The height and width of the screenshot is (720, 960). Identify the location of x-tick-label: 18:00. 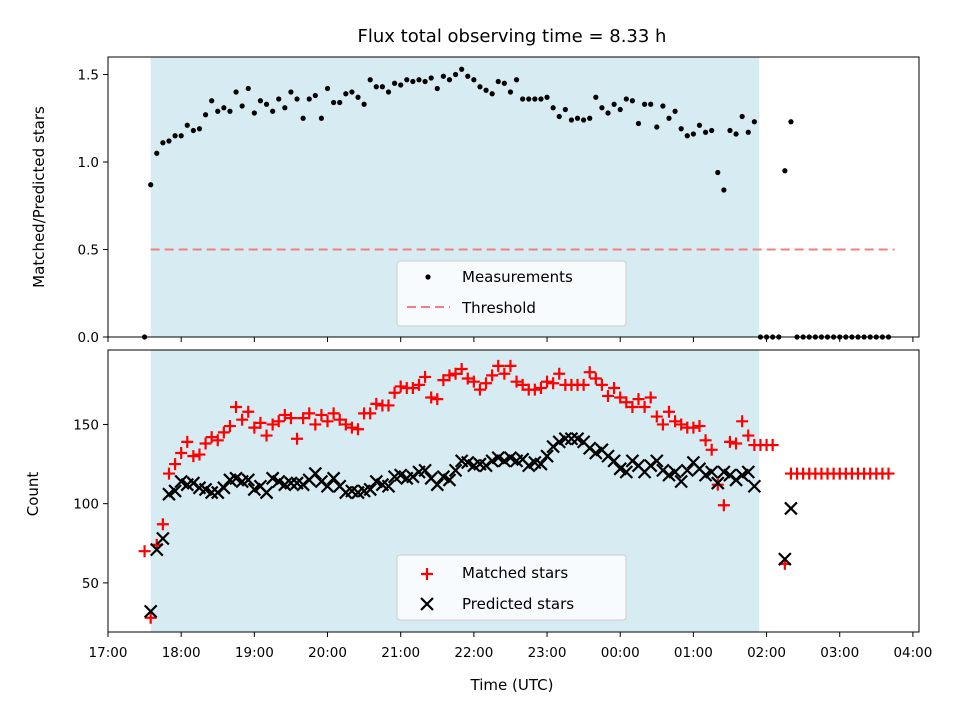
(181, 653).